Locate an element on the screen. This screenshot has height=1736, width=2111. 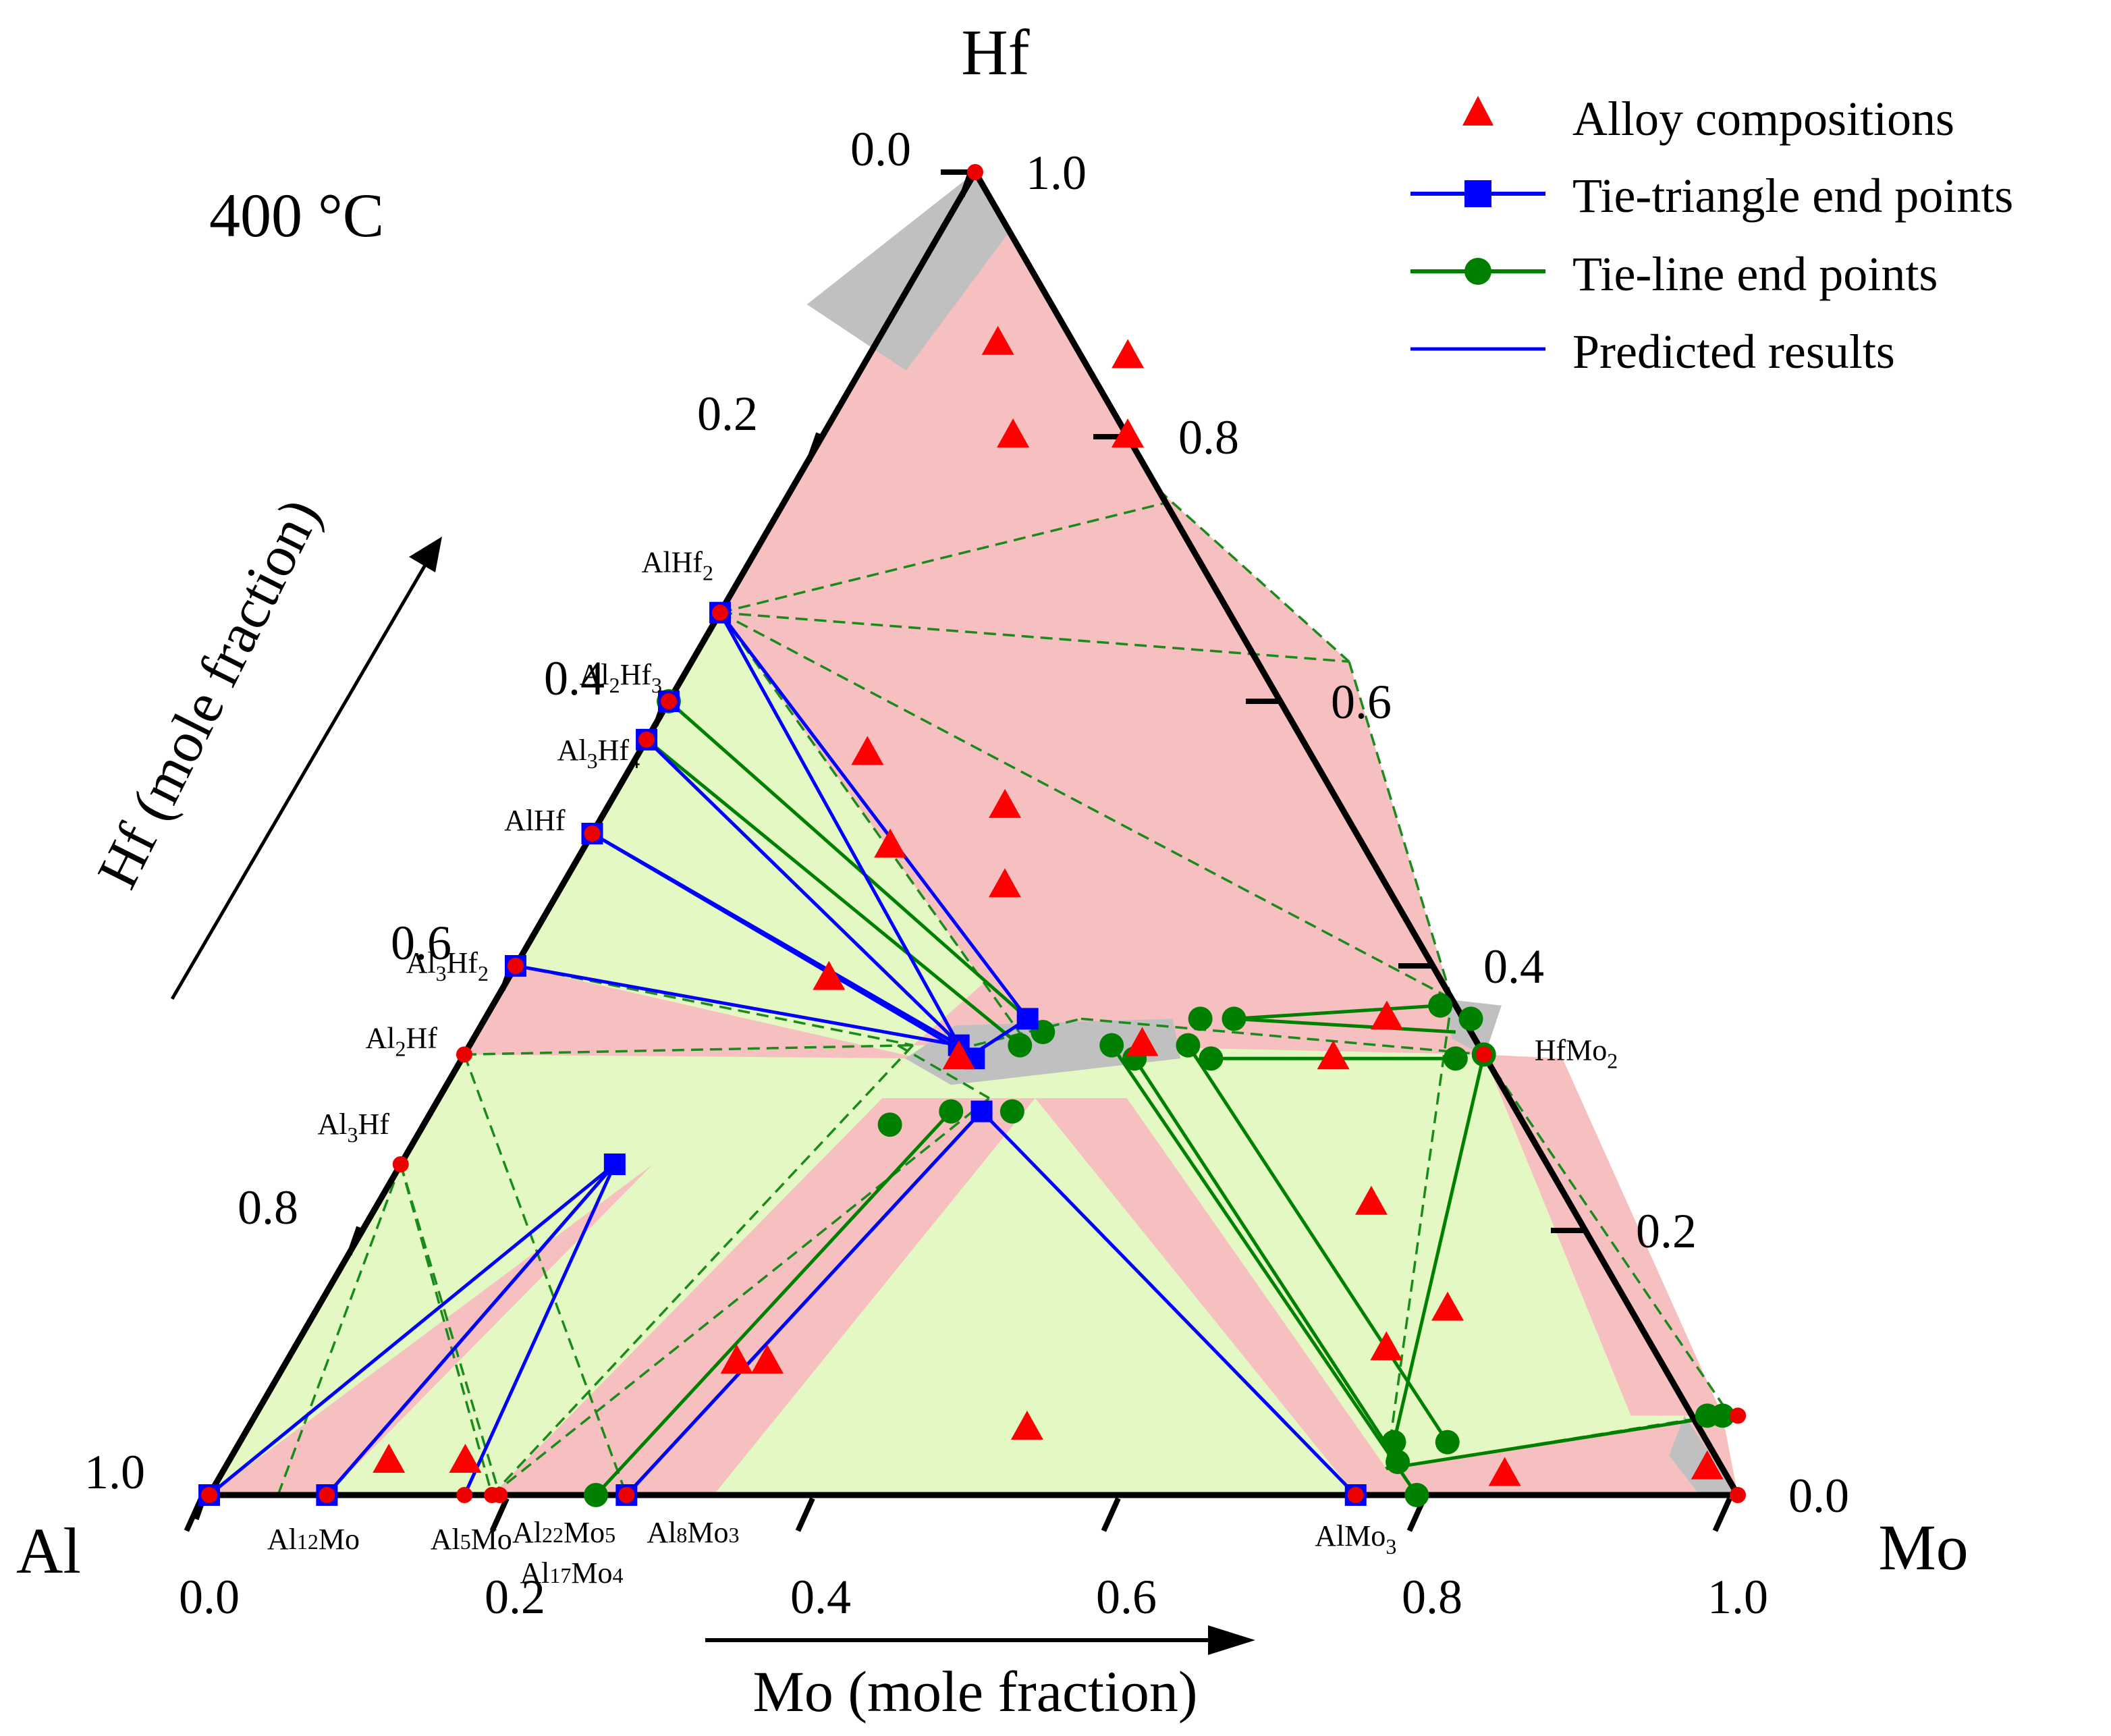
right-tick-label: 0.2 is located at coordinates (1666, 1231).